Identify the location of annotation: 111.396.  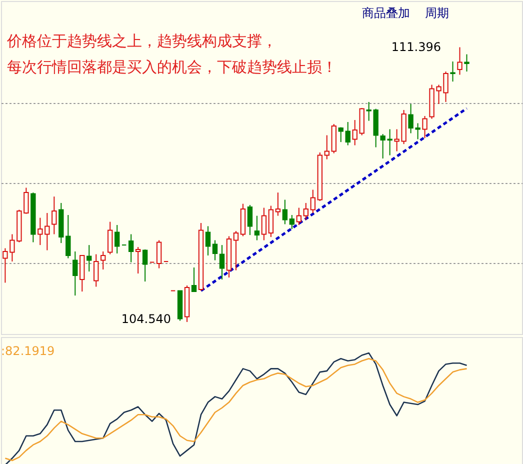
(416, 47).